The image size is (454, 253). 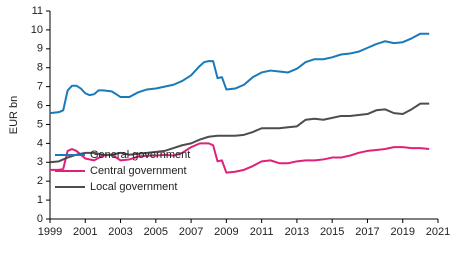 I want to click on x-tick-label: 2003, so click(x=120, y=232).